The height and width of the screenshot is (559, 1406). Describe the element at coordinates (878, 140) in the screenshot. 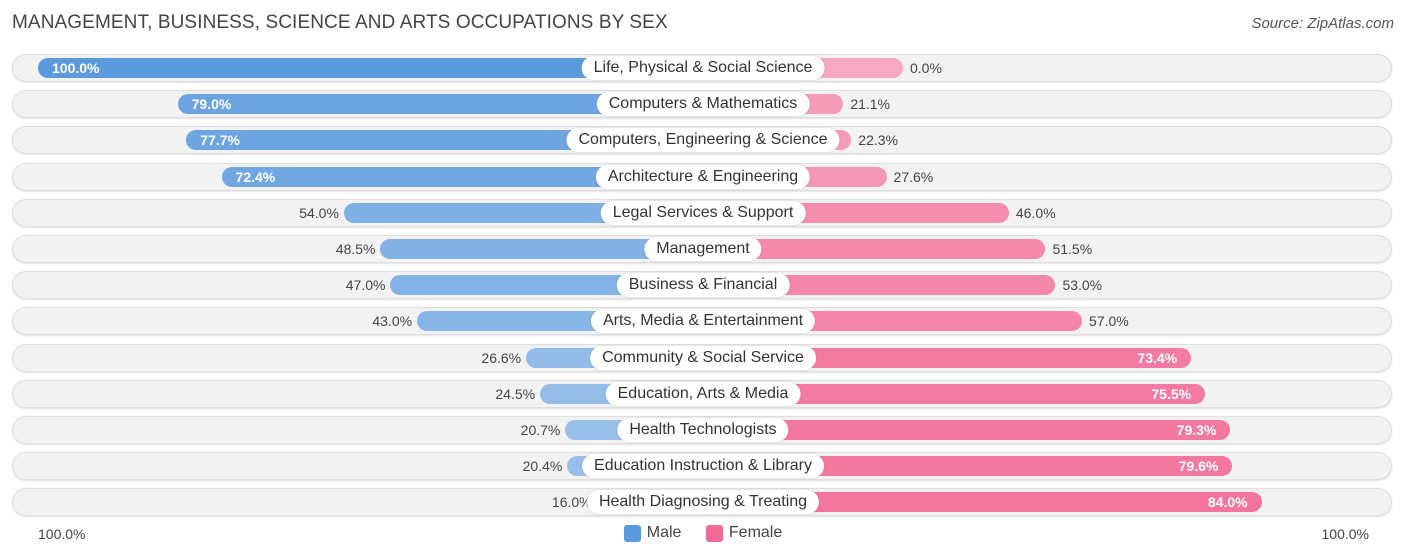

I see `female-value-label: 22.3%` at that location.